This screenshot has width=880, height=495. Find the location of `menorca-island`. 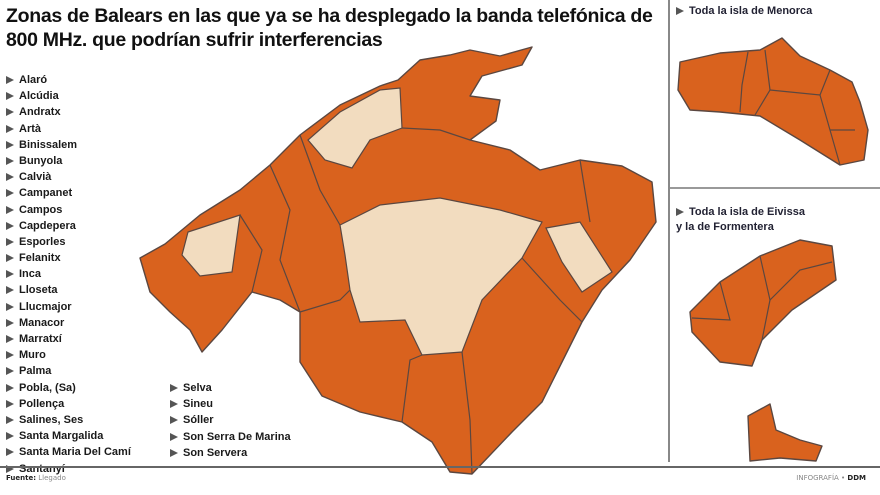

menorca-island is located at coordinates (773, 101).